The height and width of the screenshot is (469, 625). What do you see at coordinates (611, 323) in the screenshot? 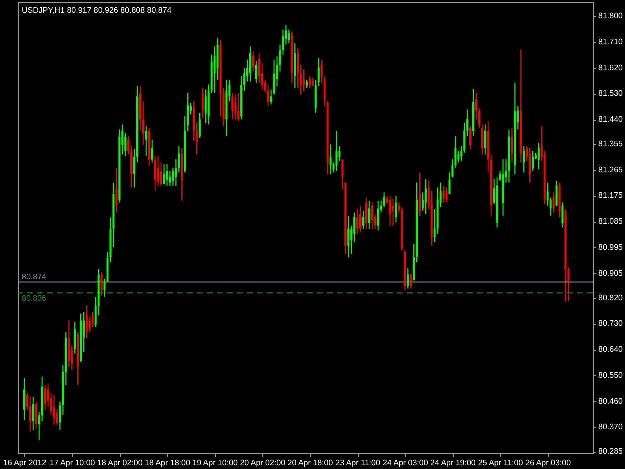
I see `y-tick-label: 80.730` at bounding box center [611, 323].